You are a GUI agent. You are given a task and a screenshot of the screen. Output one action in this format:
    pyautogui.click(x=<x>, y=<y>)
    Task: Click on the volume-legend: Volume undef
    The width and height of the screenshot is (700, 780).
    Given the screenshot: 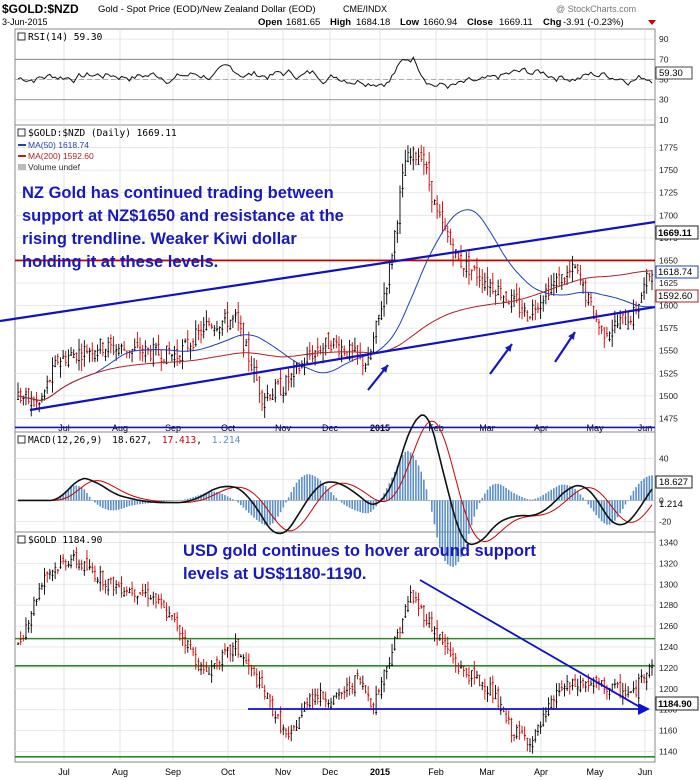 What is the action you would take?
    pyautogui.click(x=54, y=167)
    